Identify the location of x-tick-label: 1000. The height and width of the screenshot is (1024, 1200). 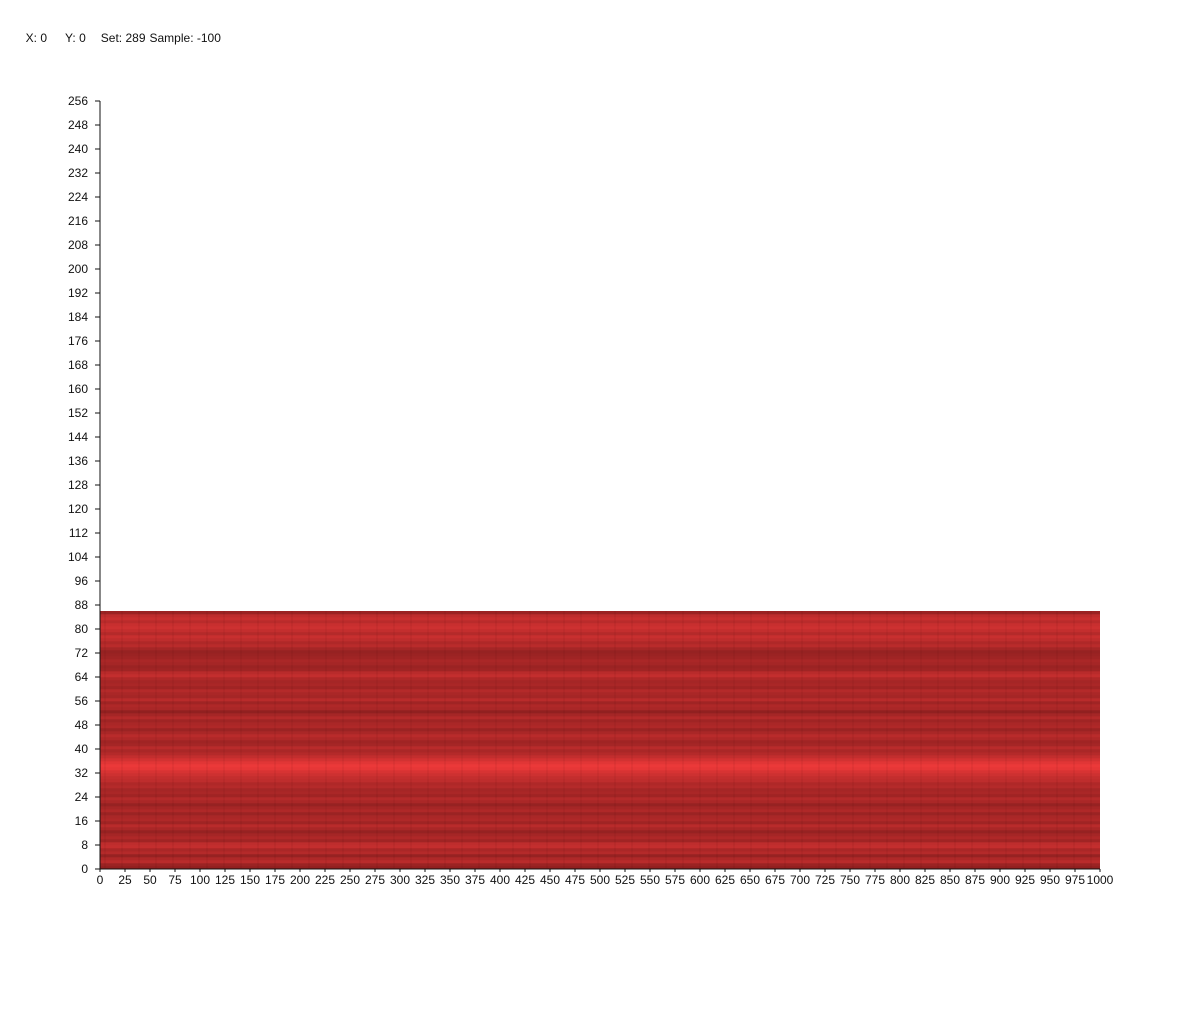
(1100, 880).